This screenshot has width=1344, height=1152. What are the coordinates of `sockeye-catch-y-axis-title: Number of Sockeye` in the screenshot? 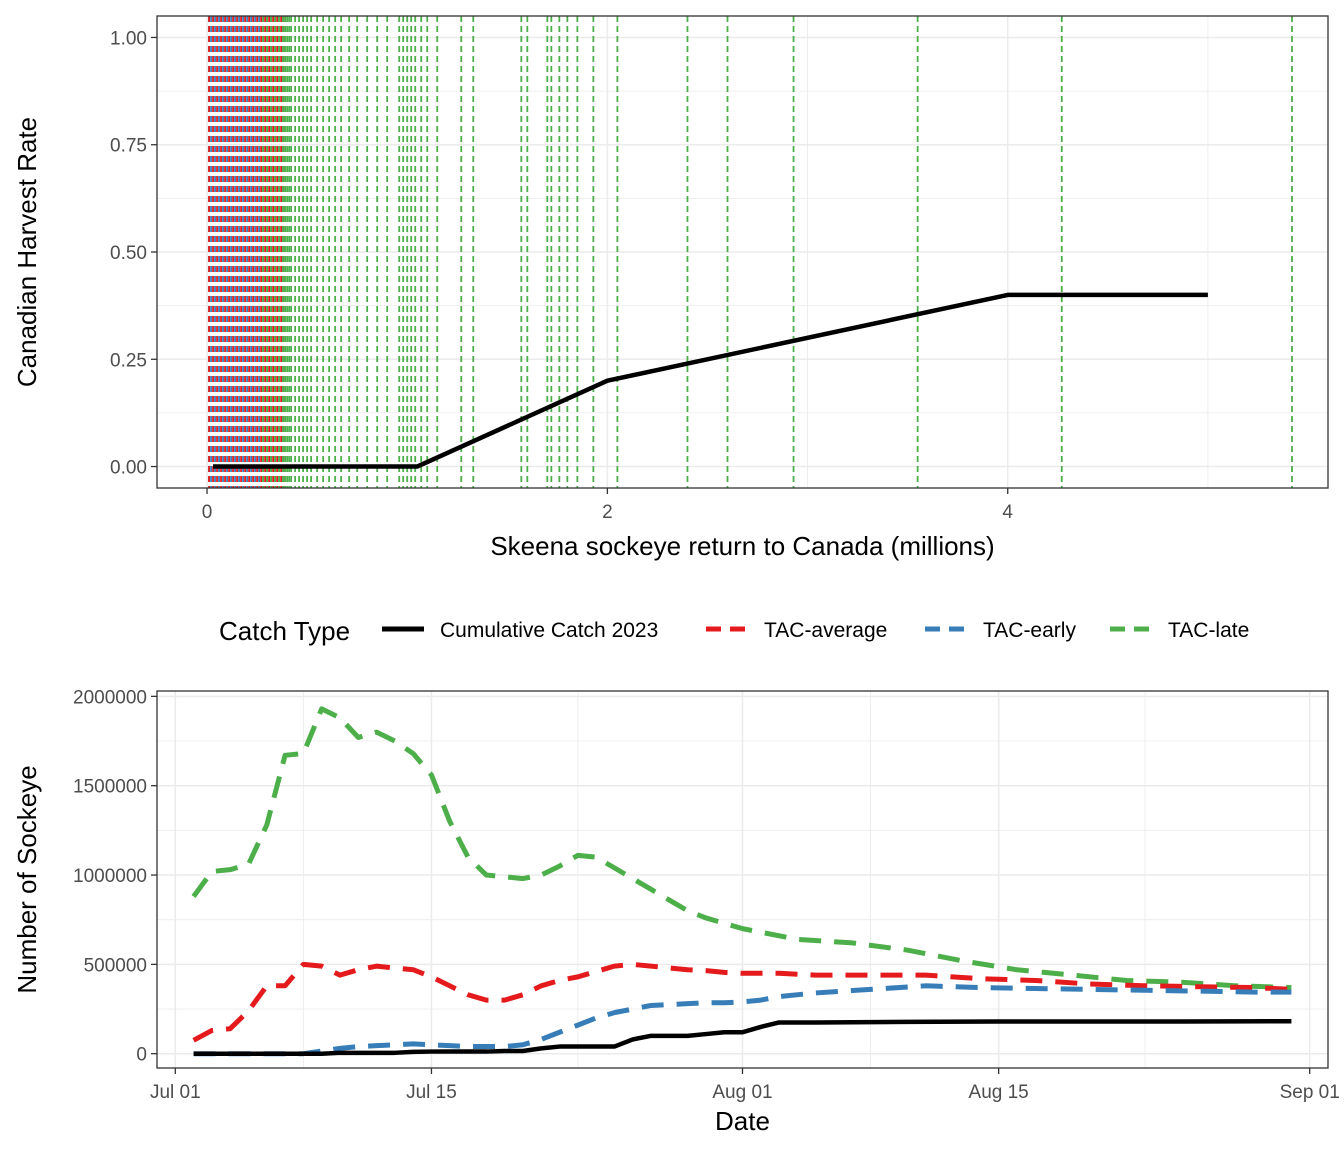 It's located at (27, 879).